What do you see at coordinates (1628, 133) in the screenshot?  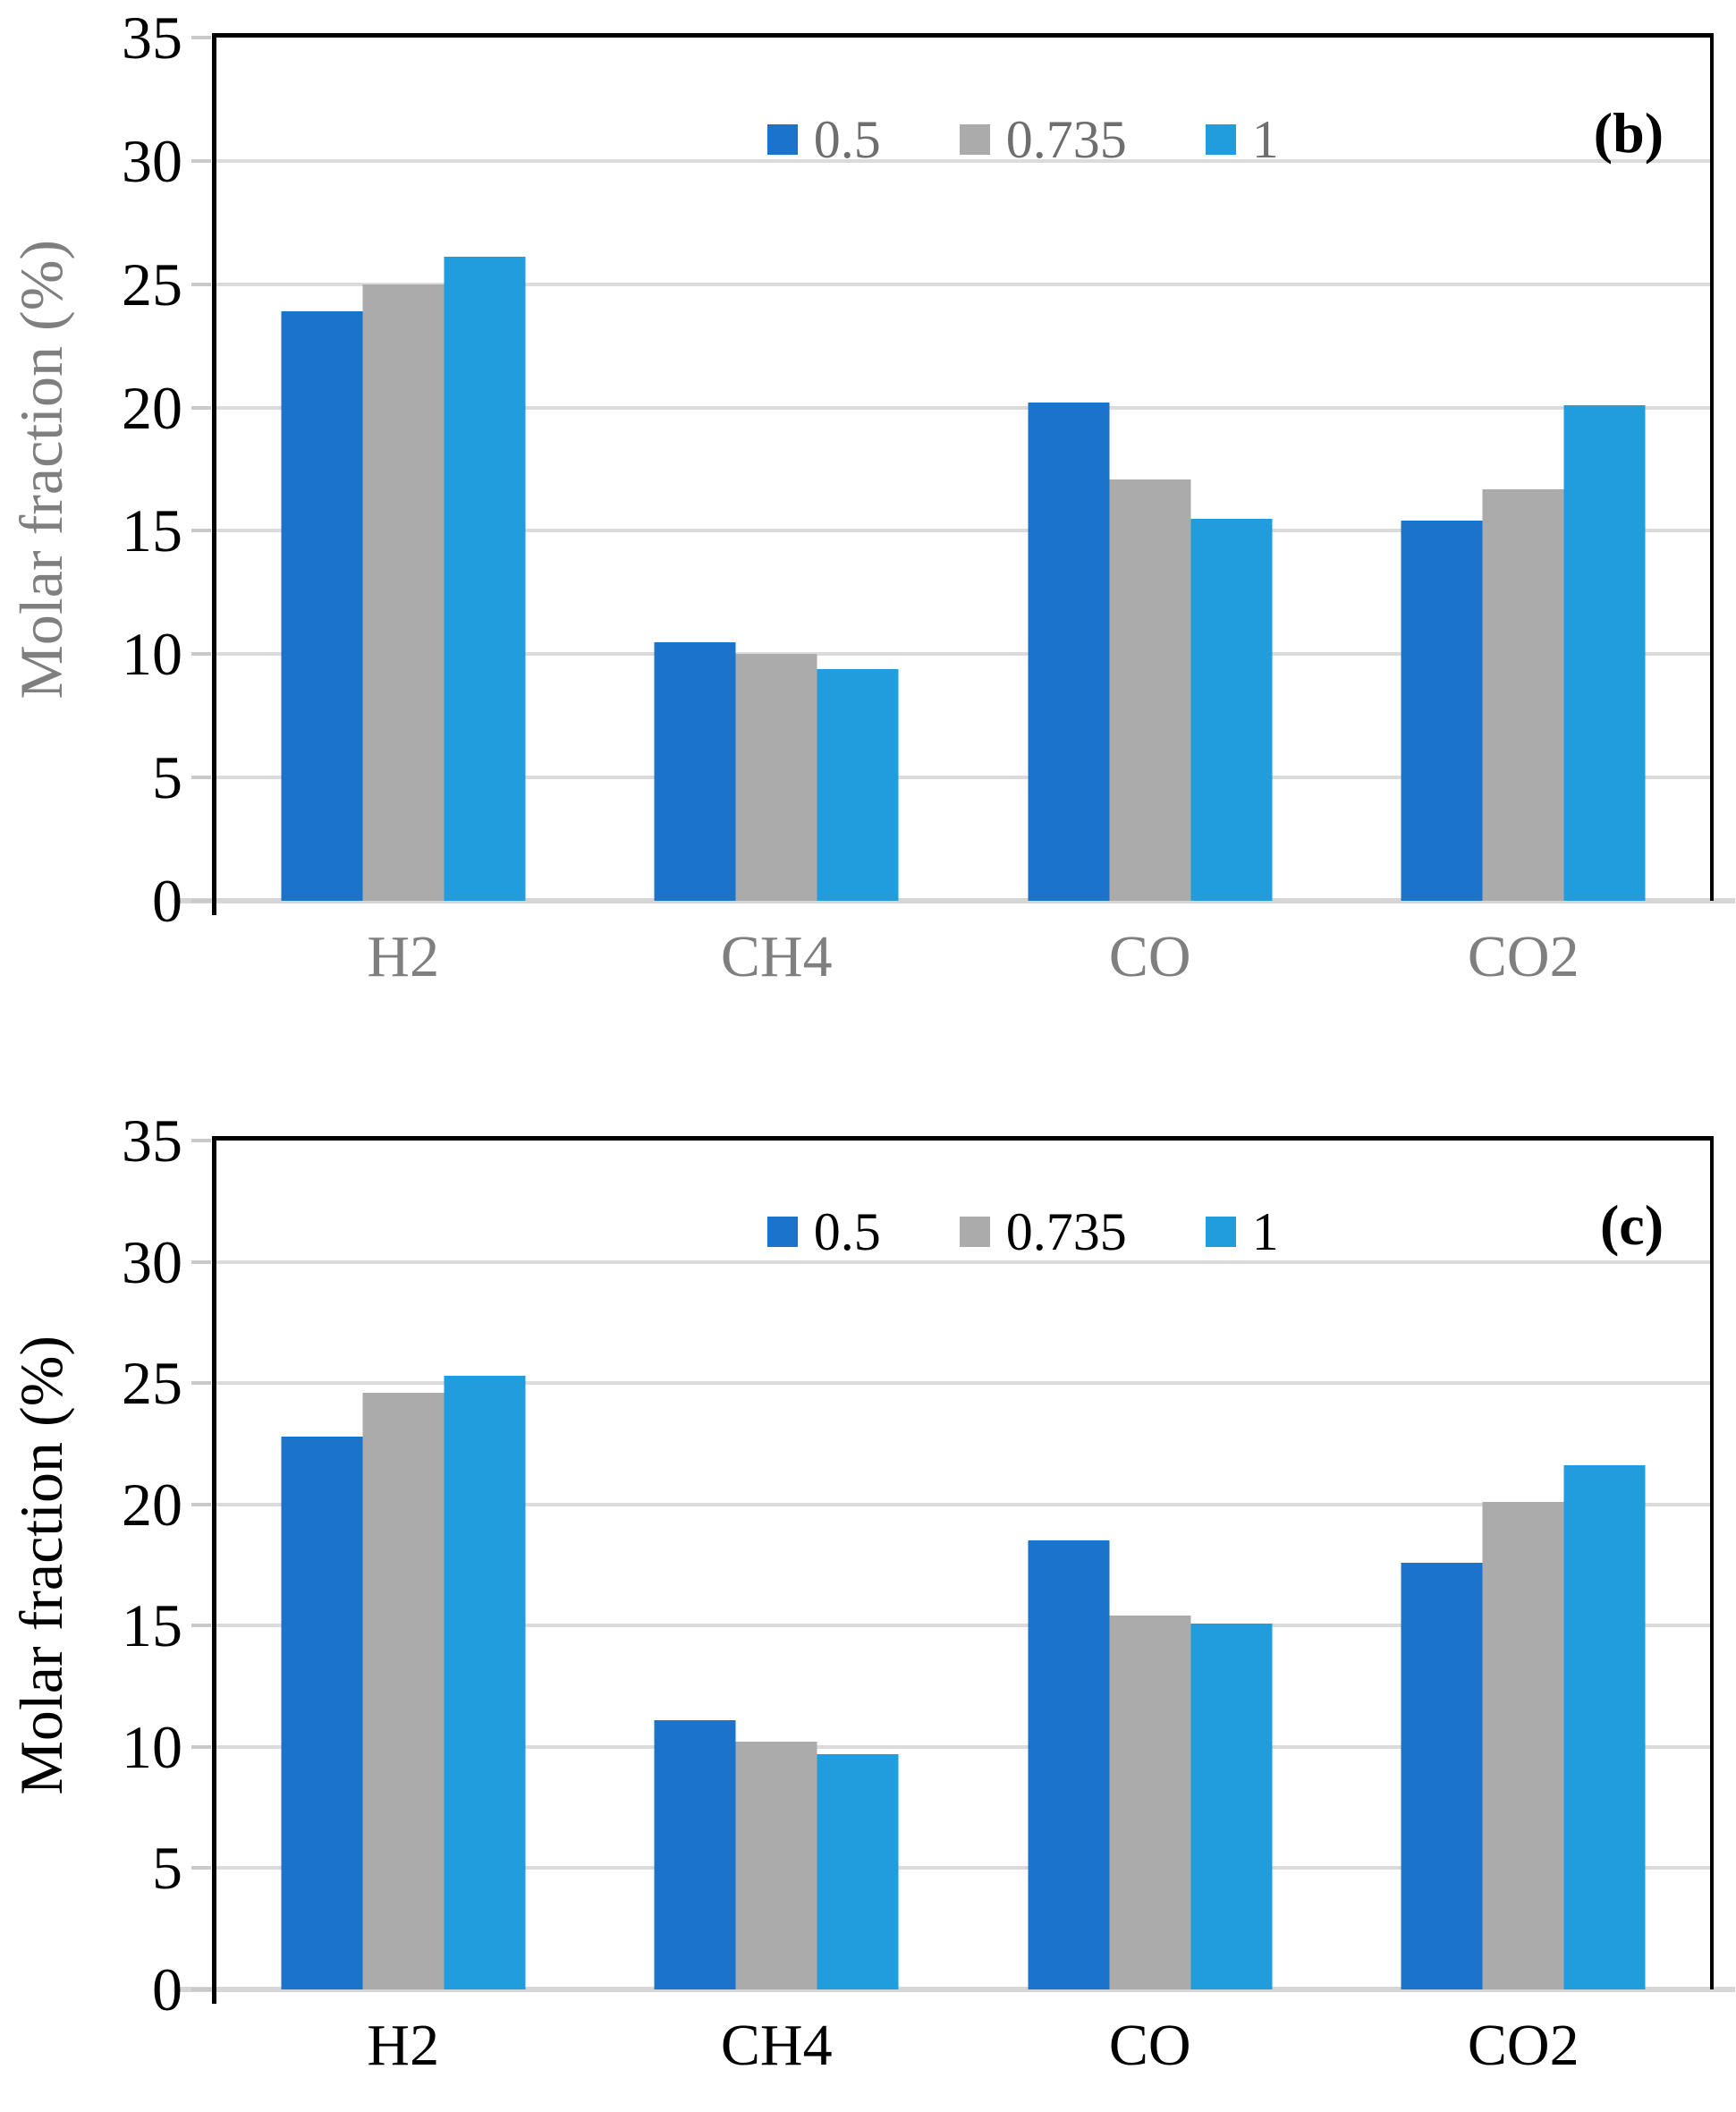 I see `panel-label-b: (b)` at bounding box center [1628, 133].